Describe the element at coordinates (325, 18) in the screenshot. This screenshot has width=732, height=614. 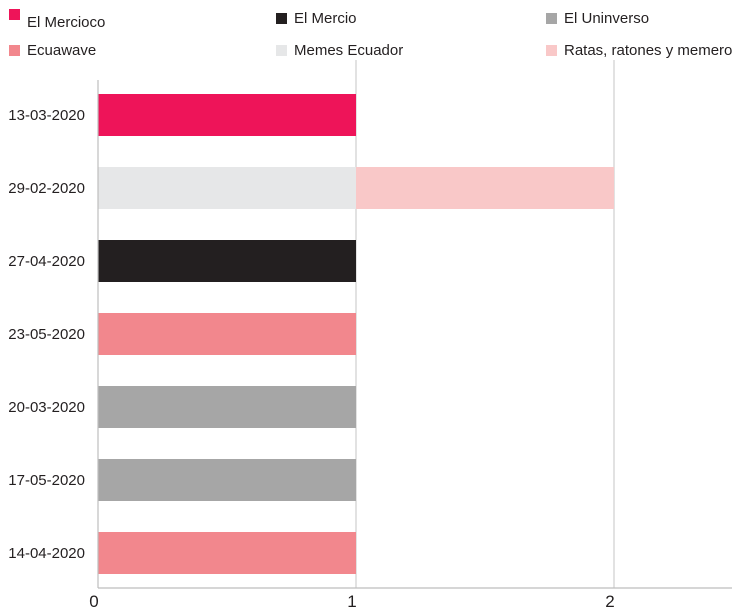
I see `legend-label: El Mercio` at that location.